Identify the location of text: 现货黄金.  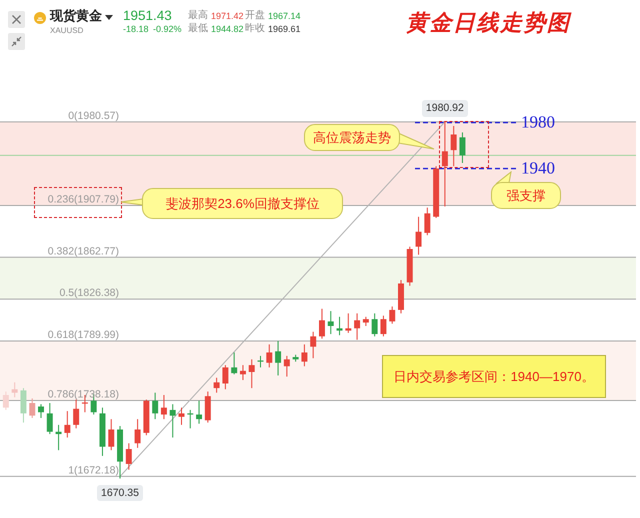
(76, 16).